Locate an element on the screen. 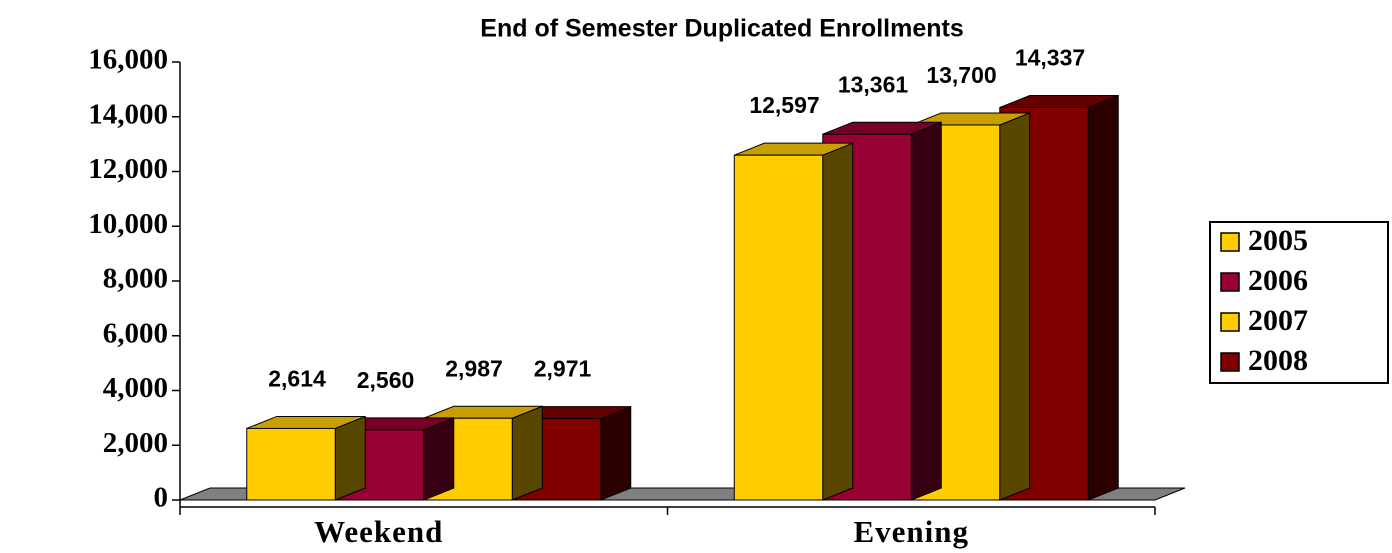 The width and height of the screenshot is (1392, 553). x-tick-label: Evening is located at coordinates (911, 531).